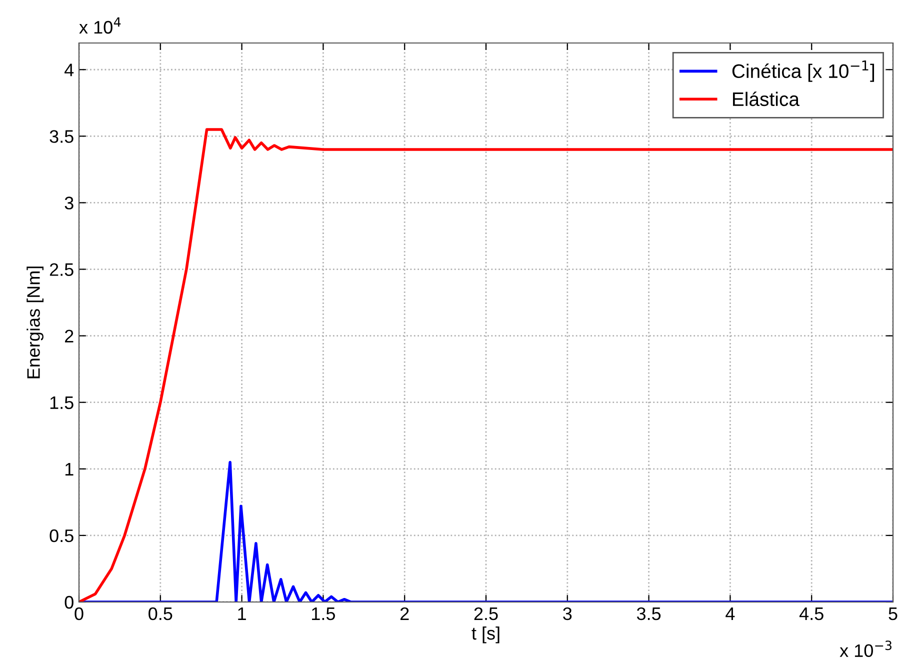 Image resolution: width=901 pixels, height=661 pixels. I want to click on x-tick-label: 5, so click(893, 614).